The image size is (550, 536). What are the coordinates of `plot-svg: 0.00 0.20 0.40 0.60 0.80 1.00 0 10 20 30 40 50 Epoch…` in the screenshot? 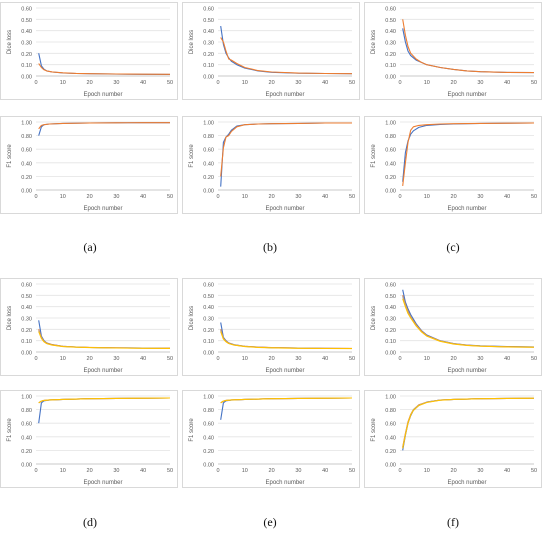 It's located at (89, 439).